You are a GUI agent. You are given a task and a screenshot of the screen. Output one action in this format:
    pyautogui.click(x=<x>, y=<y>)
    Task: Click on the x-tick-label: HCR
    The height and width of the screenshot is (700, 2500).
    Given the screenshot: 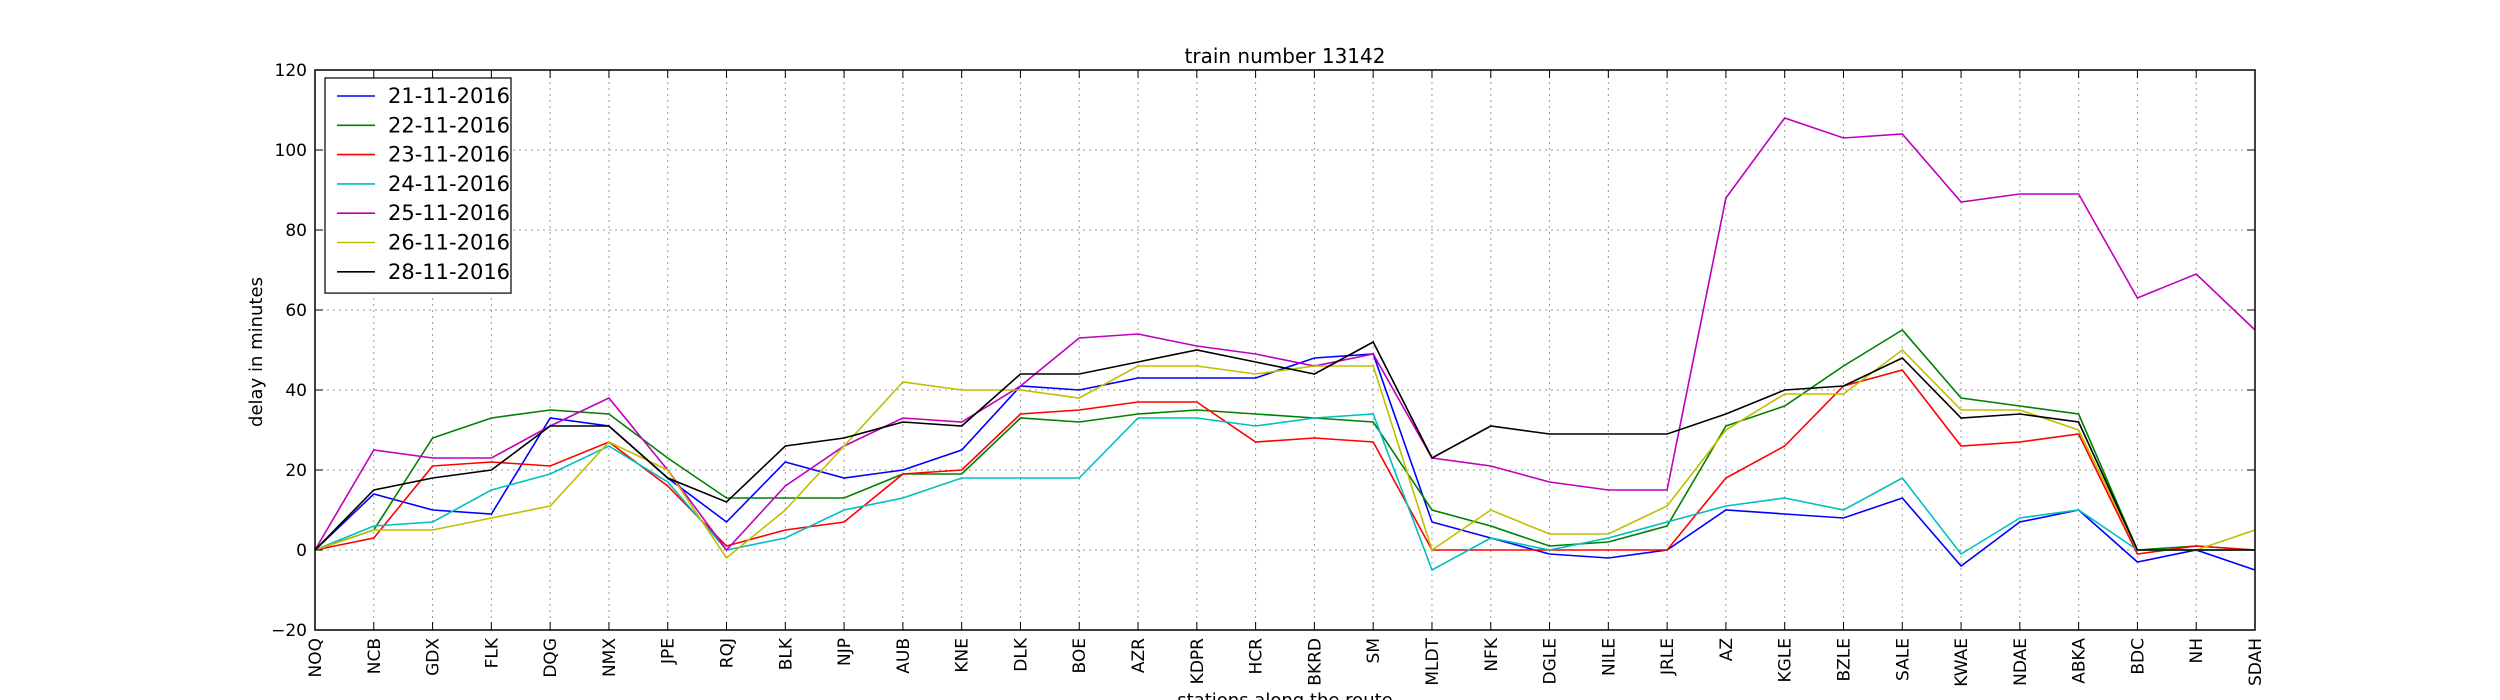 What is the action you would take?
    pyautogui.click(x=1257, y=656)
    